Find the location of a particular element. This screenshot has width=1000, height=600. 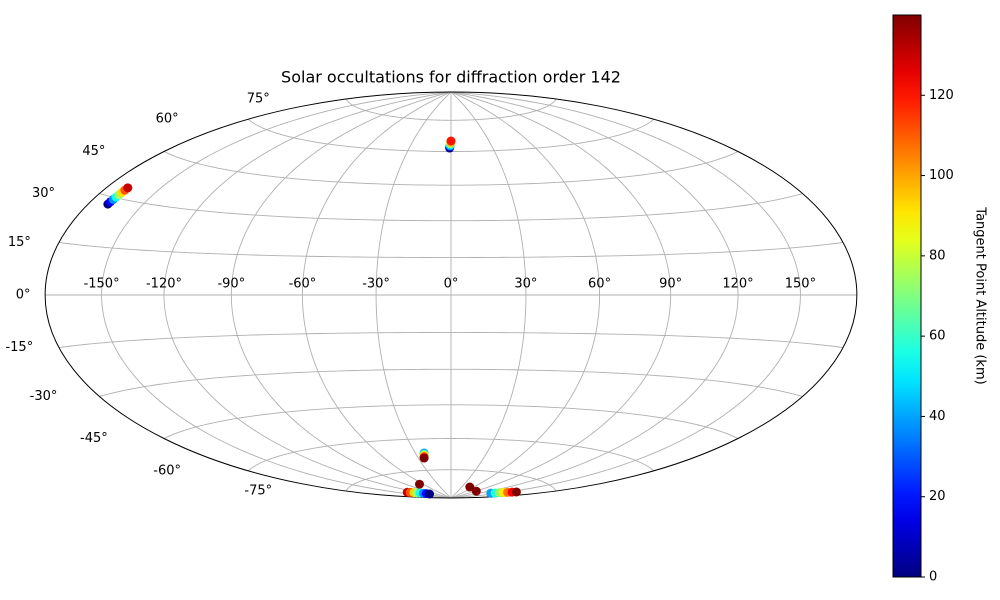

x-tick-label: -150° is located at coordinates (102, 284).